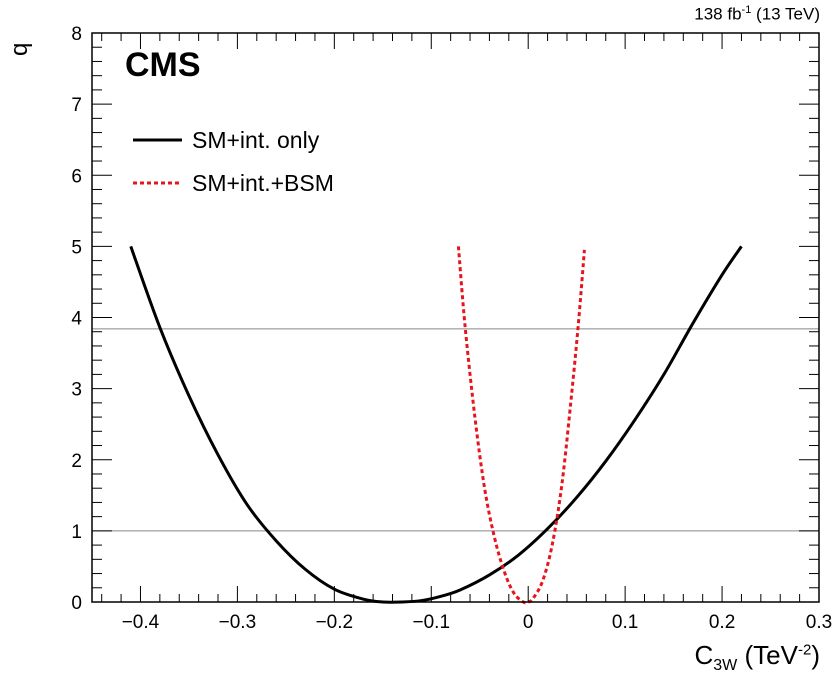  I want to click on x-axis-label: C3W (TeV-2), so click(758, 657).